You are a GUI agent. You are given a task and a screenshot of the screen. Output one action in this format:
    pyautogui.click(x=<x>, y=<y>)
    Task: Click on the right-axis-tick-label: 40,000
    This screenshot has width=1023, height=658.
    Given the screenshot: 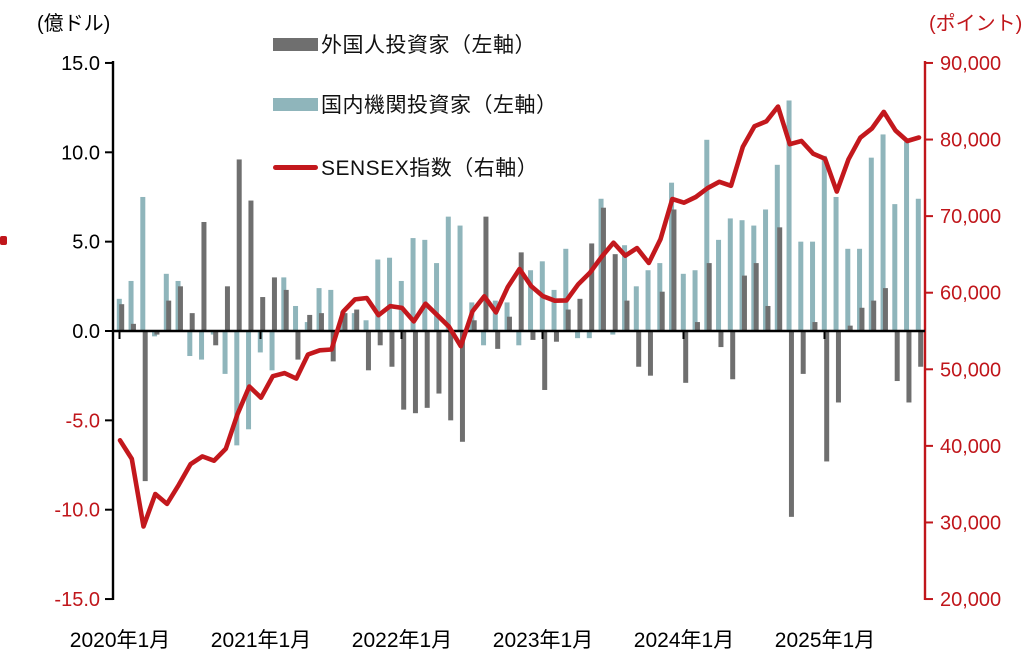 What is the action you would take?
    pyautogui.click(x=970, y=447)
    